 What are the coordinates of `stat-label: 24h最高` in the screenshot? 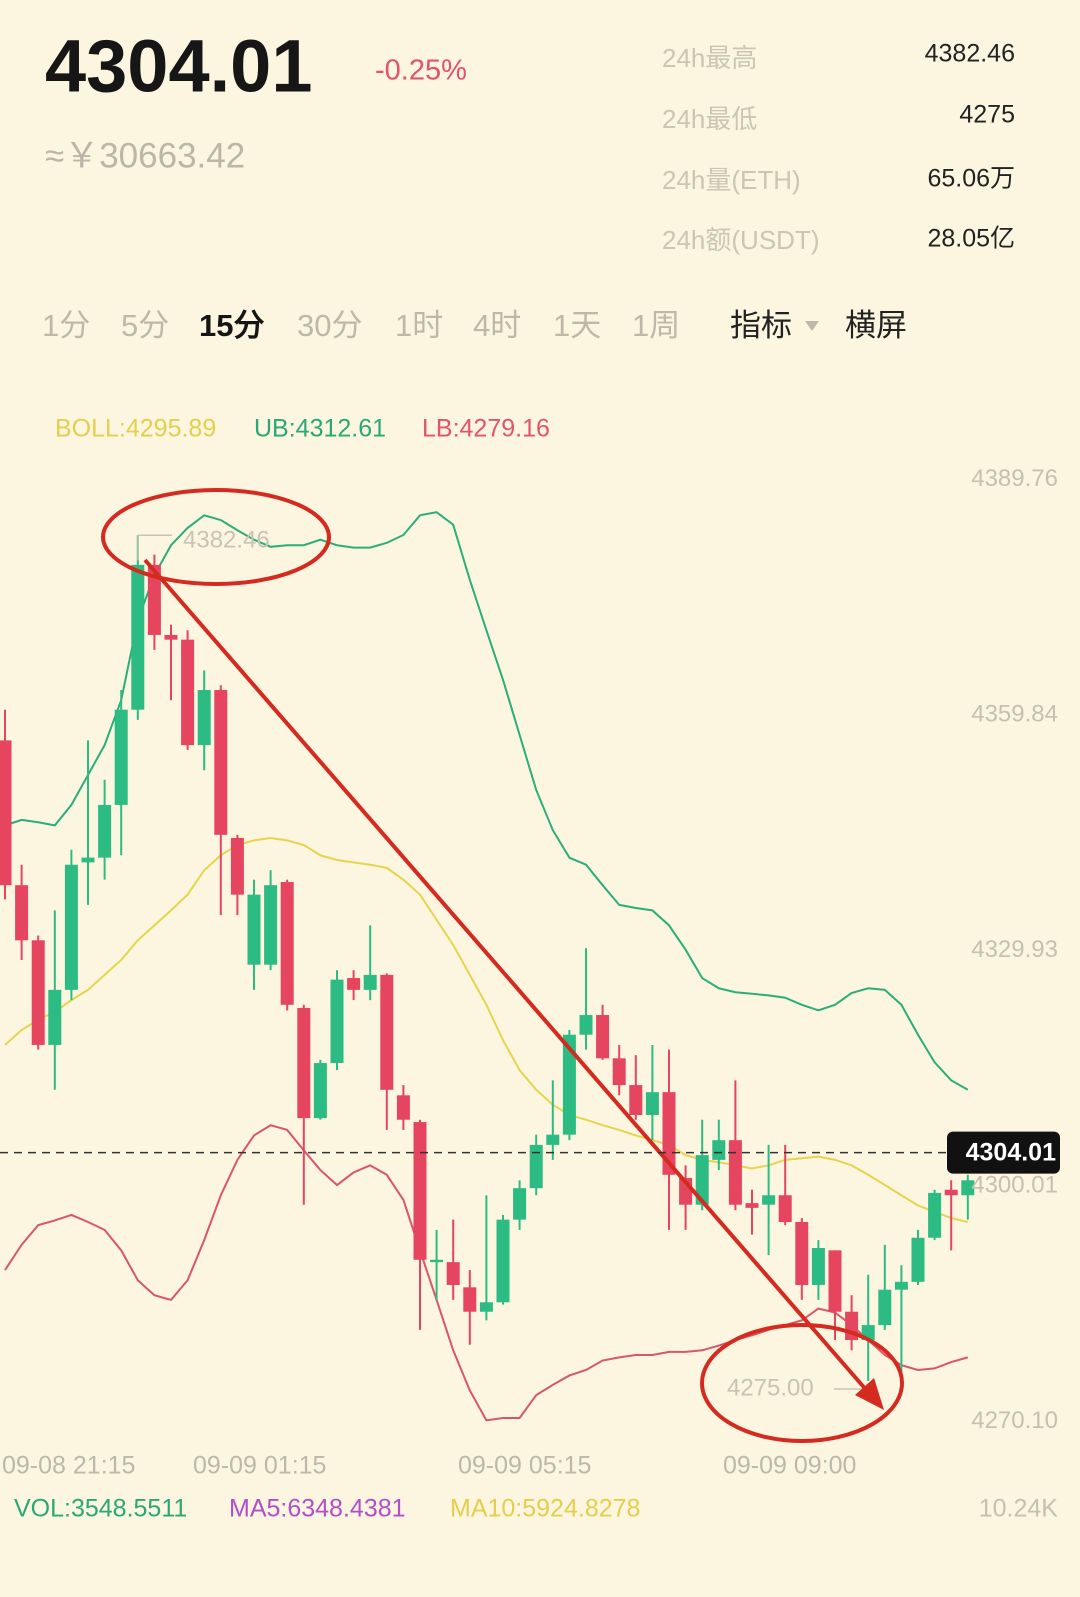 It's located at (709, 58).